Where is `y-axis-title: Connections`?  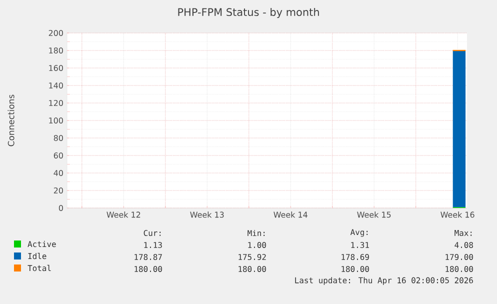 y-axis-title: Connections is located at coordinates (11, 120).